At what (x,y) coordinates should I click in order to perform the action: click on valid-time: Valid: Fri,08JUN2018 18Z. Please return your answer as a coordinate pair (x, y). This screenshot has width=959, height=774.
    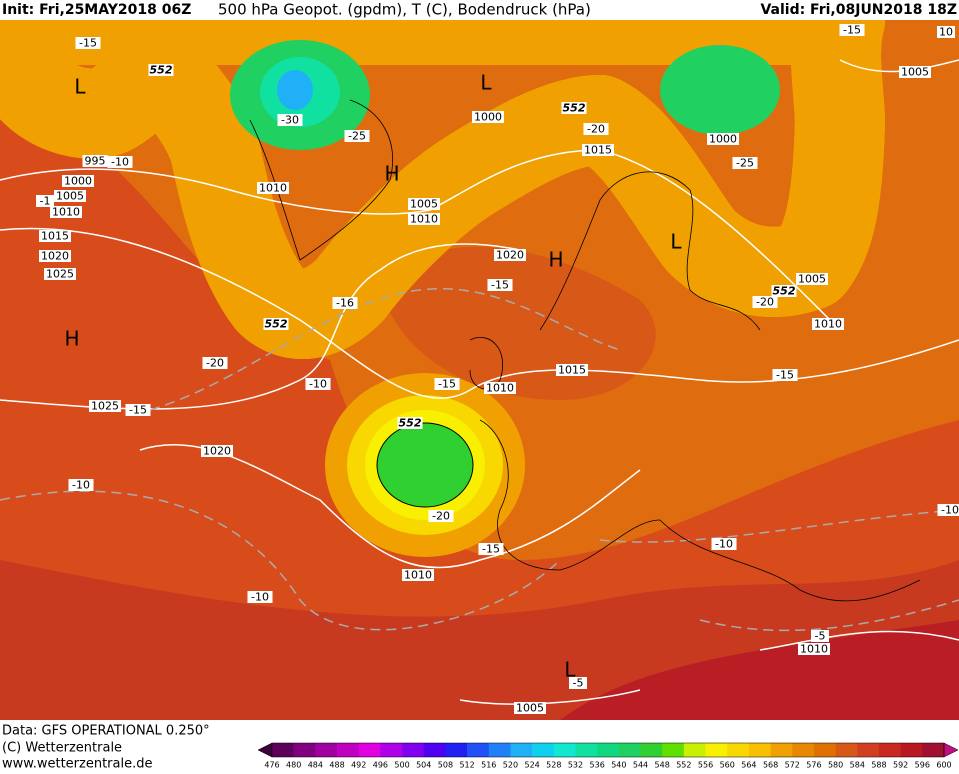
    Looking at the image, I should click on (858, 10).